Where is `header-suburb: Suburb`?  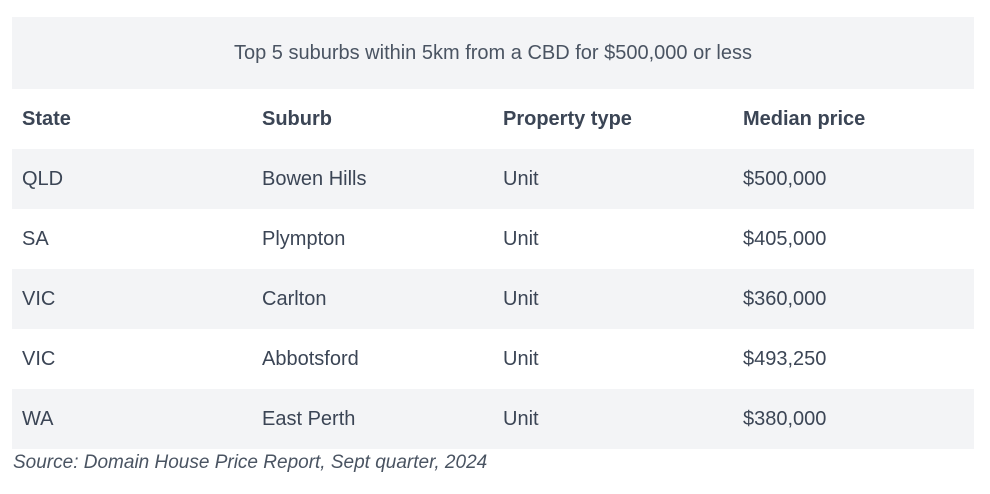
header-suburb: Suburb is located at coordinates (297, 118).